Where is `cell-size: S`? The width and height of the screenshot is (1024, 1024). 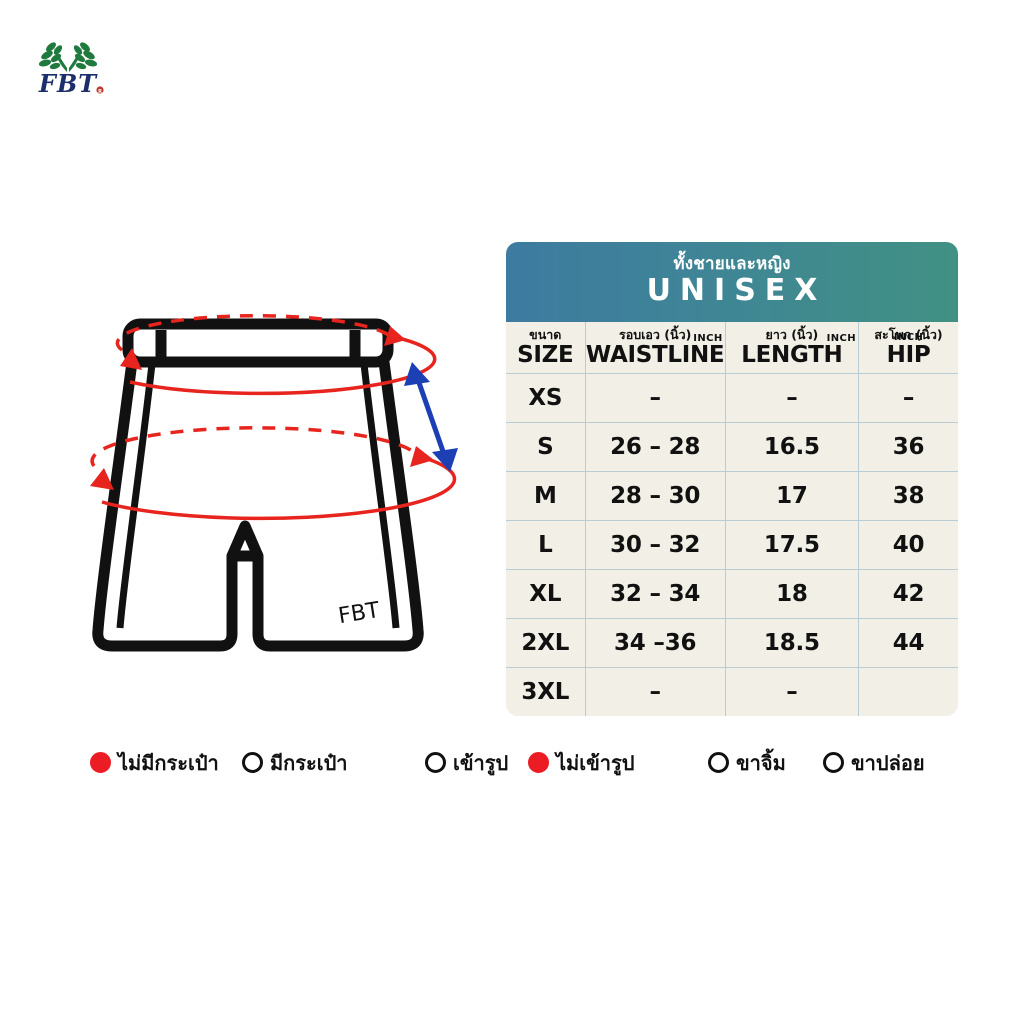 cell-size: S is located at coordinates (546, 447).